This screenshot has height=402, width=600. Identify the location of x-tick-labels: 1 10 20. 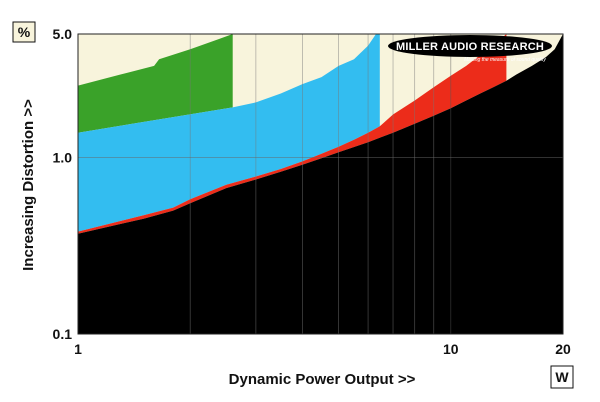
(322, 349).